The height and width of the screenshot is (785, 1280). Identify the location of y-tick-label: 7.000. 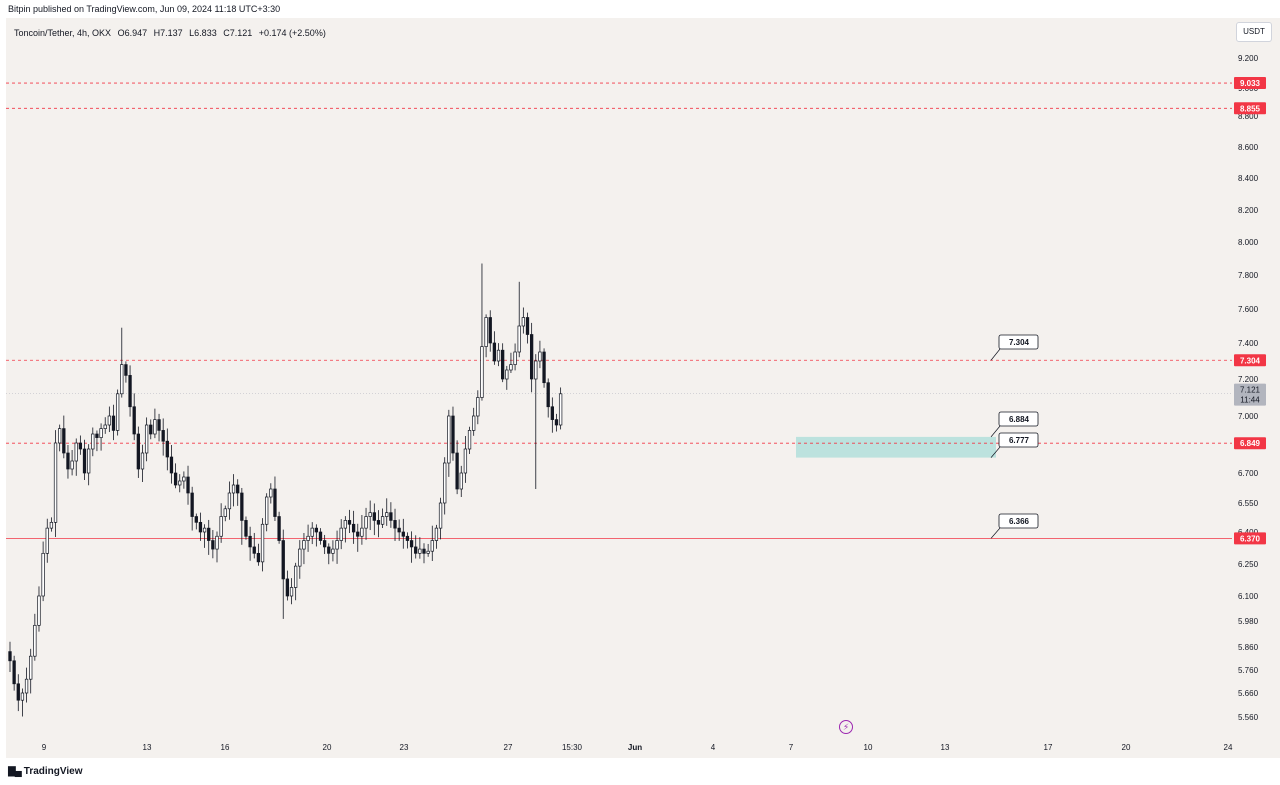
(1248, 416).